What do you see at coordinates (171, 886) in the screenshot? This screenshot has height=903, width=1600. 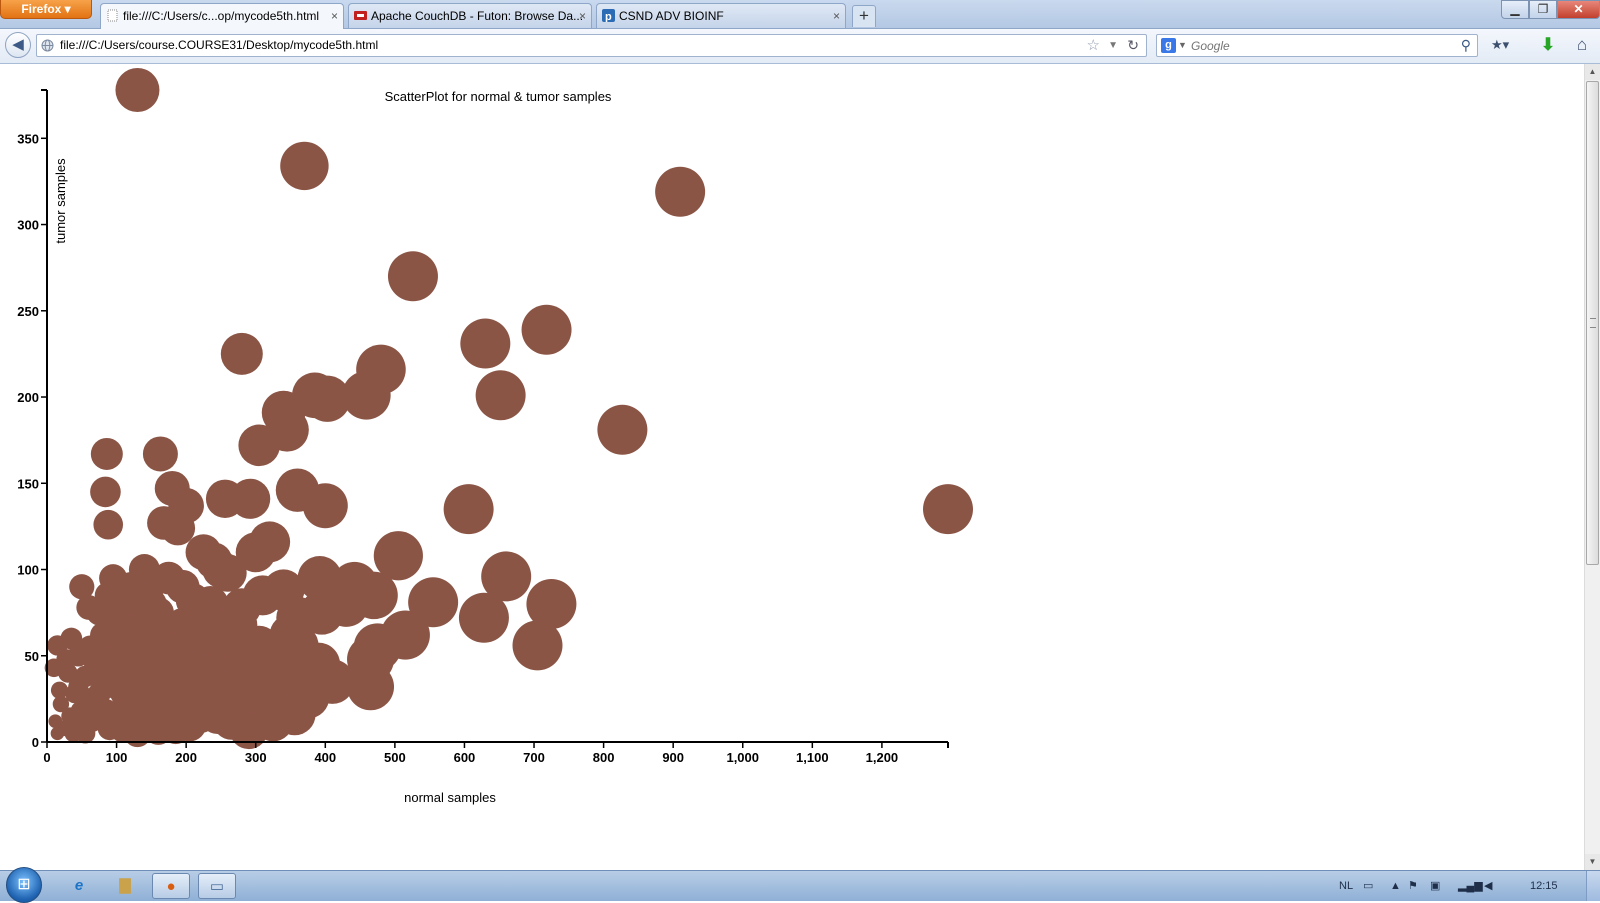 I see `firefox-taskbar-icon: ●` at bounding box center [171, 886].